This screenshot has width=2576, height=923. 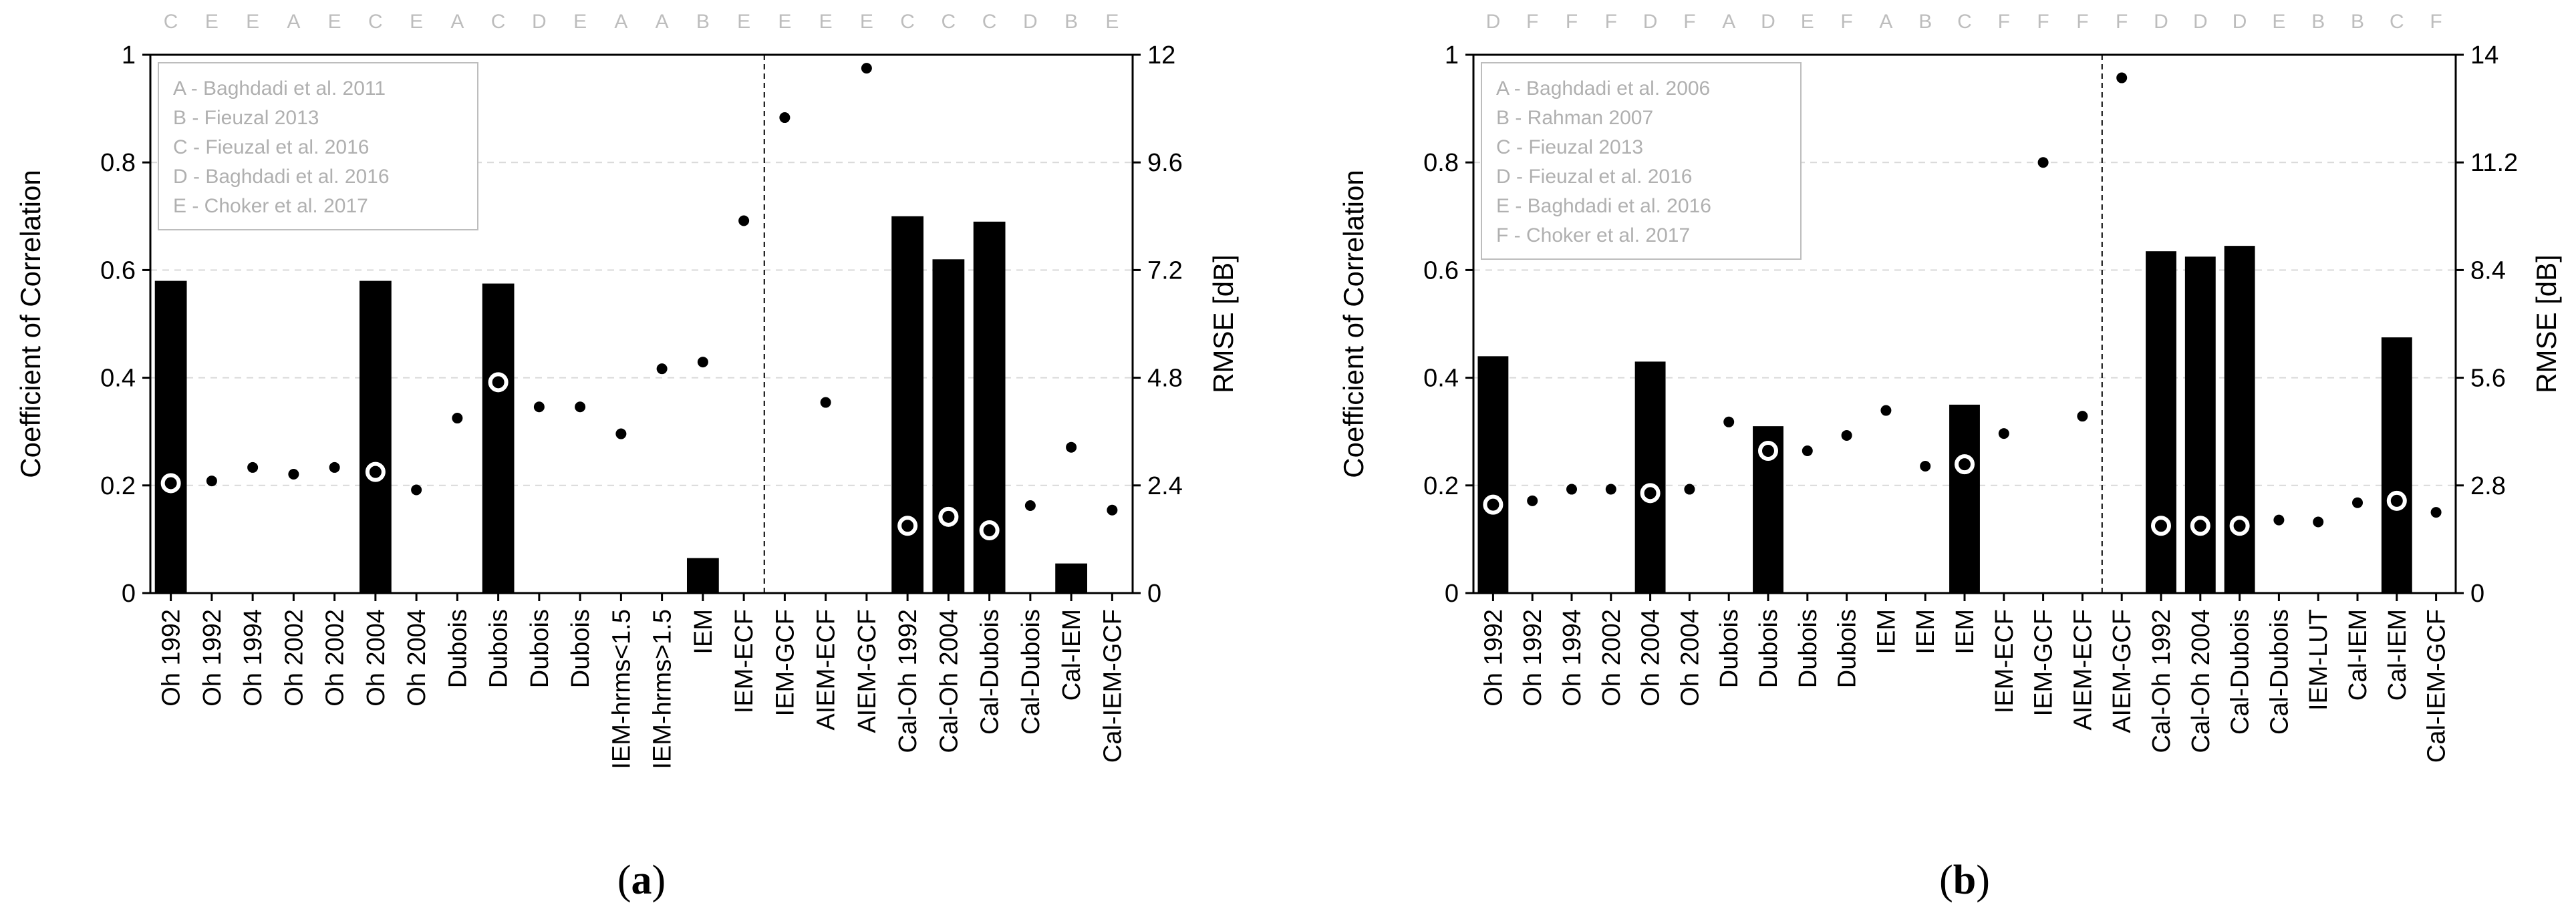 What do you see at coordinates (2358, 655) in the screenshot?
I see `x-category-label: Cal-IEM` at bounding box center [2358, 655].